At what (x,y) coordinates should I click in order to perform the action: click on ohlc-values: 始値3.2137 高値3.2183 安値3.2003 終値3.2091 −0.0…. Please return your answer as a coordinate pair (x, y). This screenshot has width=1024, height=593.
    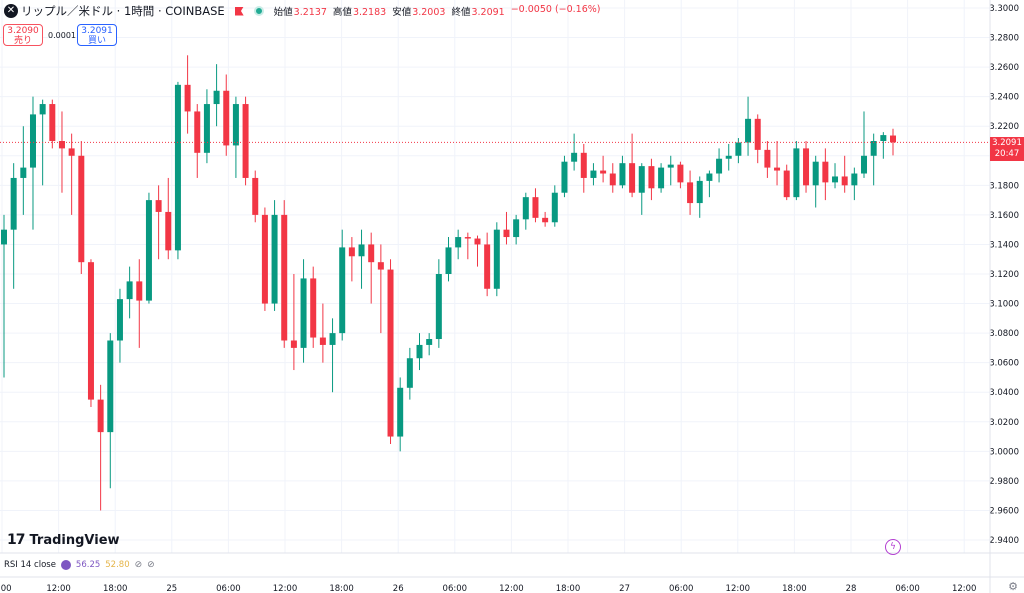
    Looking at the image, I should click on (437, 11).